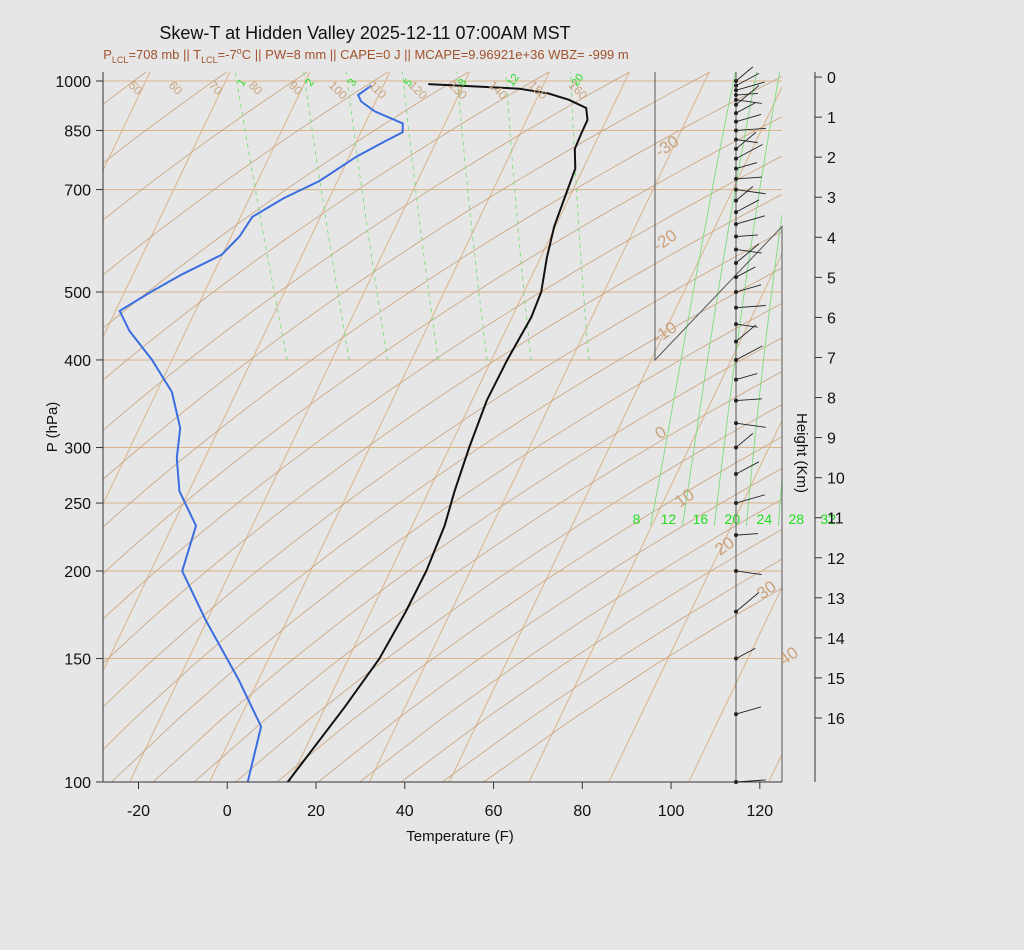 The width and height of the screenshot is (1024, 950). Describe the element at coordinates (836, 719) in the screenshot. I see `height-tick-label: 16` at that location.